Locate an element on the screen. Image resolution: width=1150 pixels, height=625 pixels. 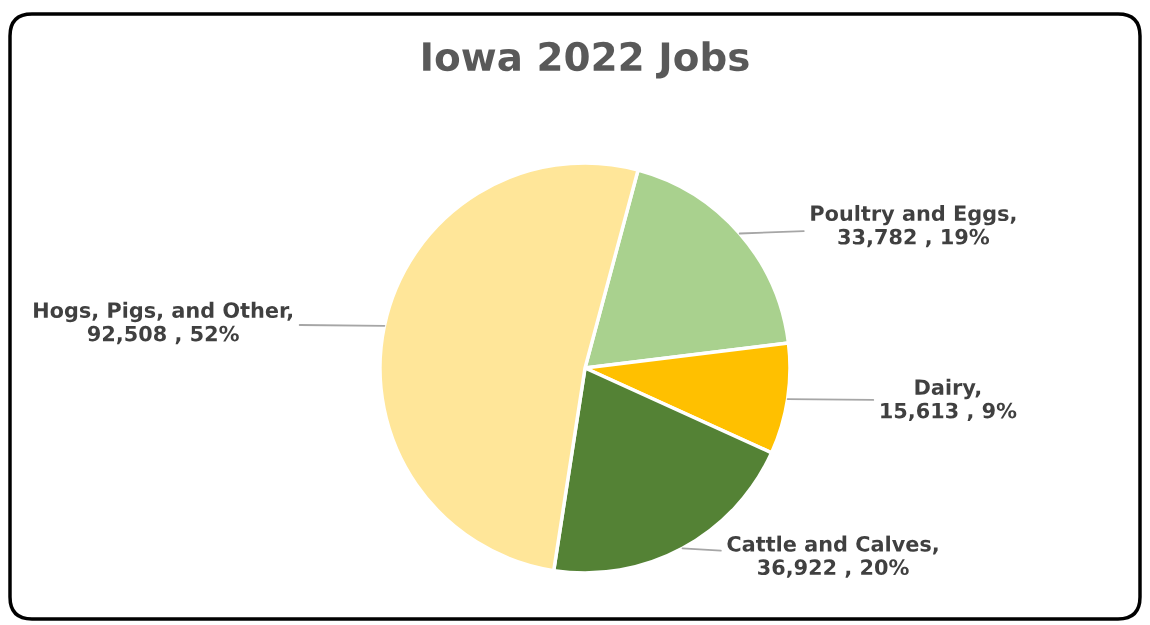
slice-label: Hogs, Pigs, and Other, 92,508 , 52% is located at coordinates (163, 323).